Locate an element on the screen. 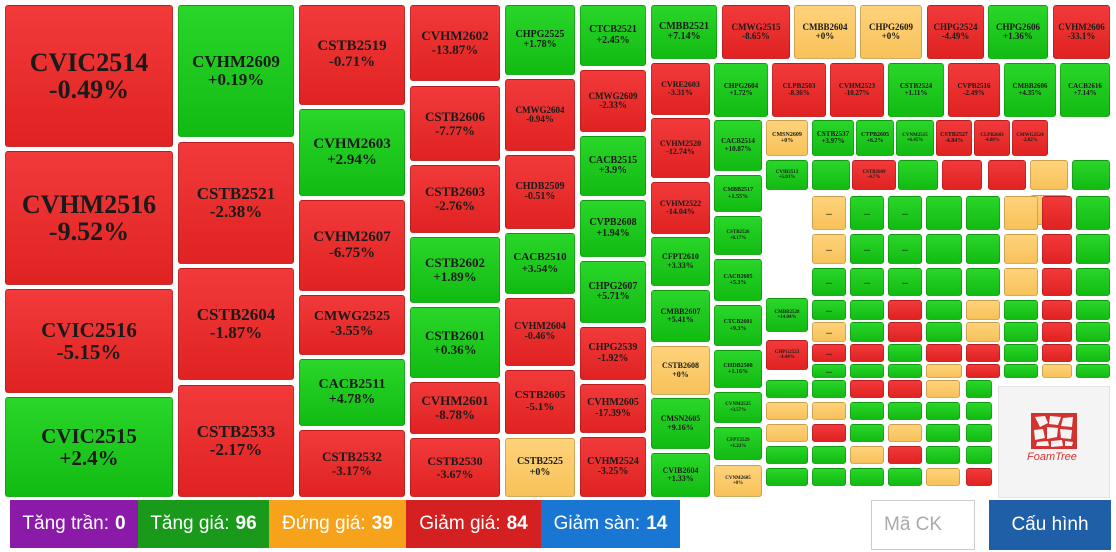 This screenshot has width=1116, height=552. tile-cstb2603: CSTB2603 -2.76% is located at coordinates (455, 199).